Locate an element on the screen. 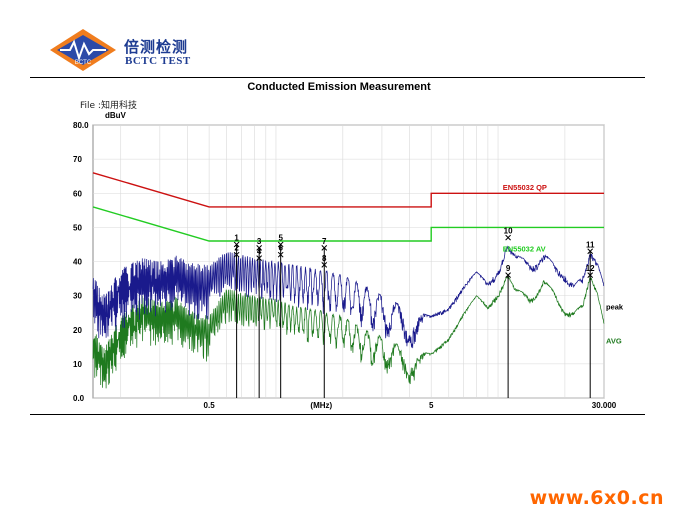 The height and width of the screenshot is (523, 678). svg-text: BCTC is located at coordinates (83, 63).